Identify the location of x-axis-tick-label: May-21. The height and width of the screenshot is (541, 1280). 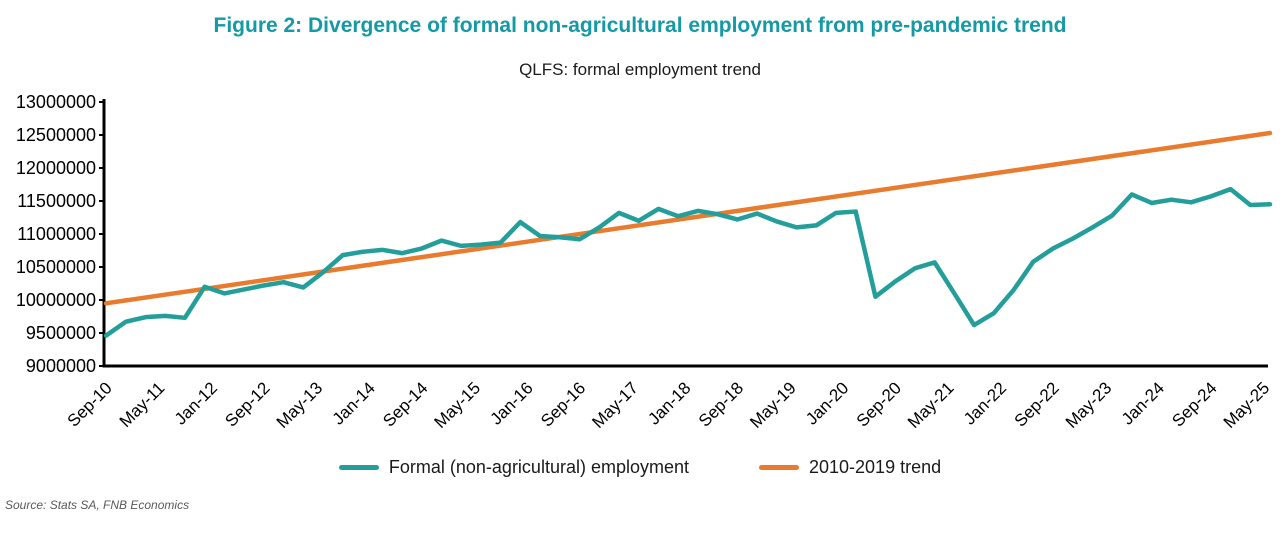
(931, 405).